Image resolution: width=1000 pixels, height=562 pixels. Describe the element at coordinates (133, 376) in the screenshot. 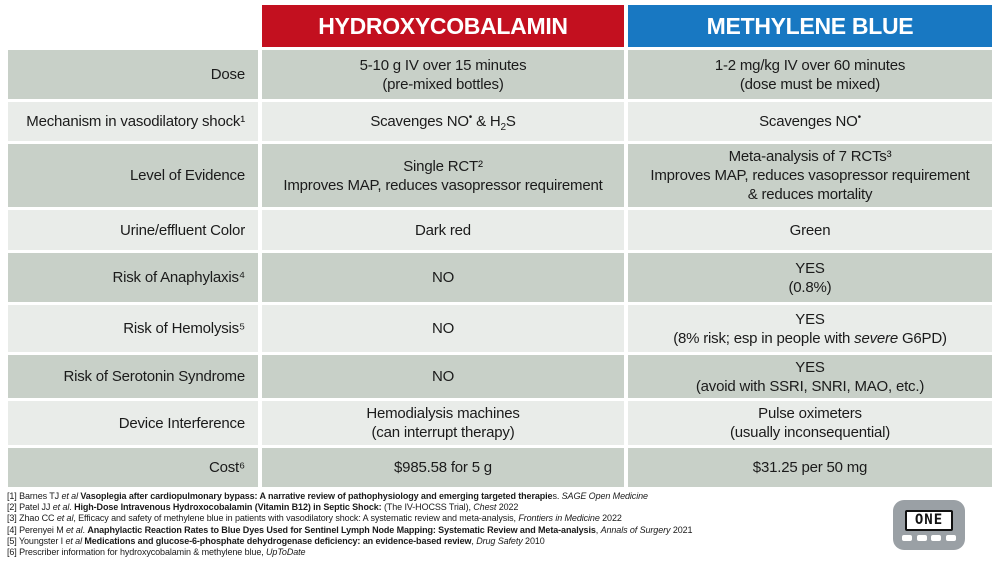

I see `row-label: Risk of Serotonin Syndrome` at that location.